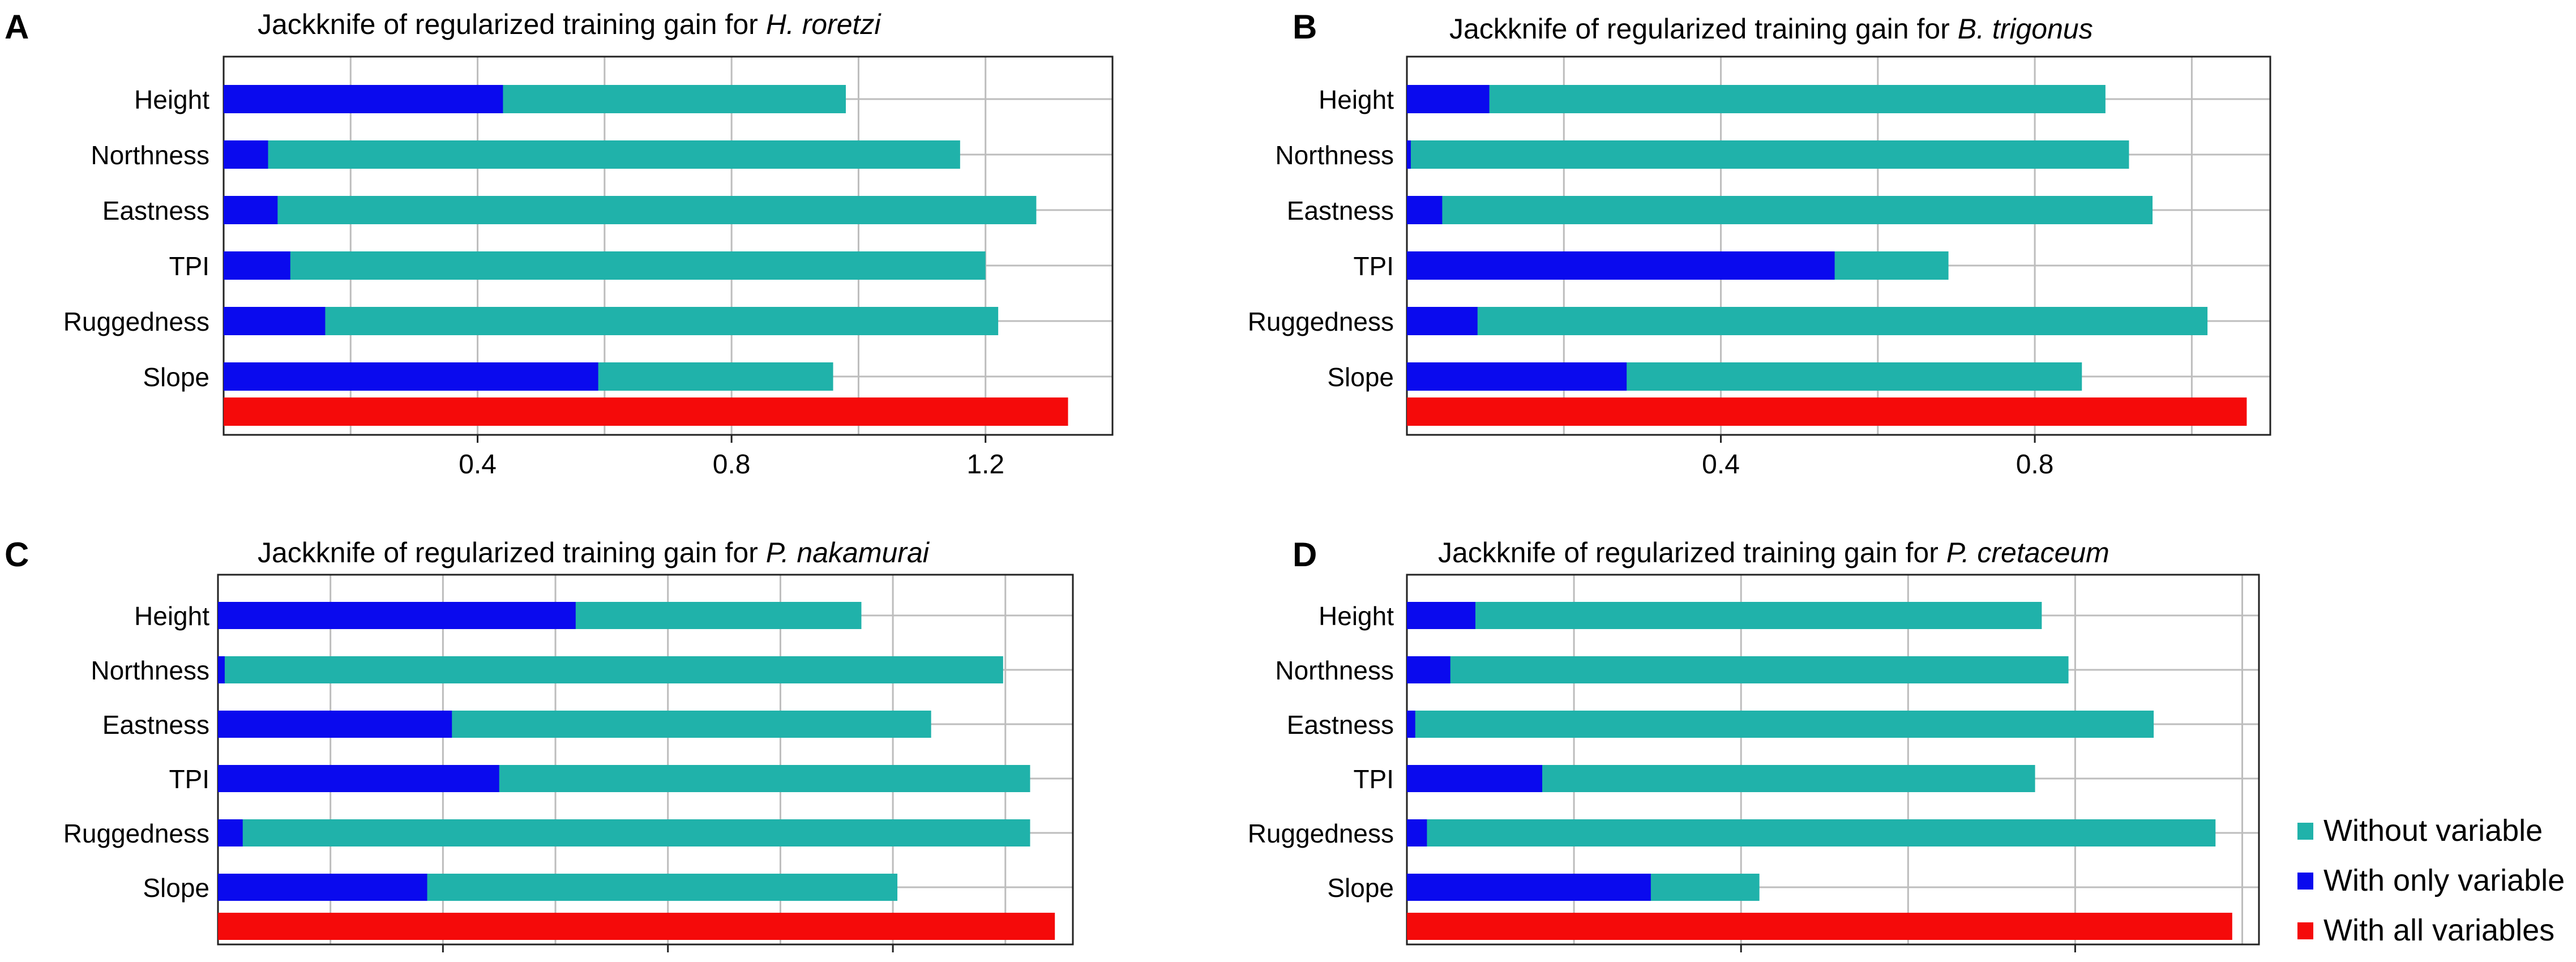 The width and height of the screenshot is (2576, 962). I want to click on chart-title-species: P. nakamurai, so click(848, 553).